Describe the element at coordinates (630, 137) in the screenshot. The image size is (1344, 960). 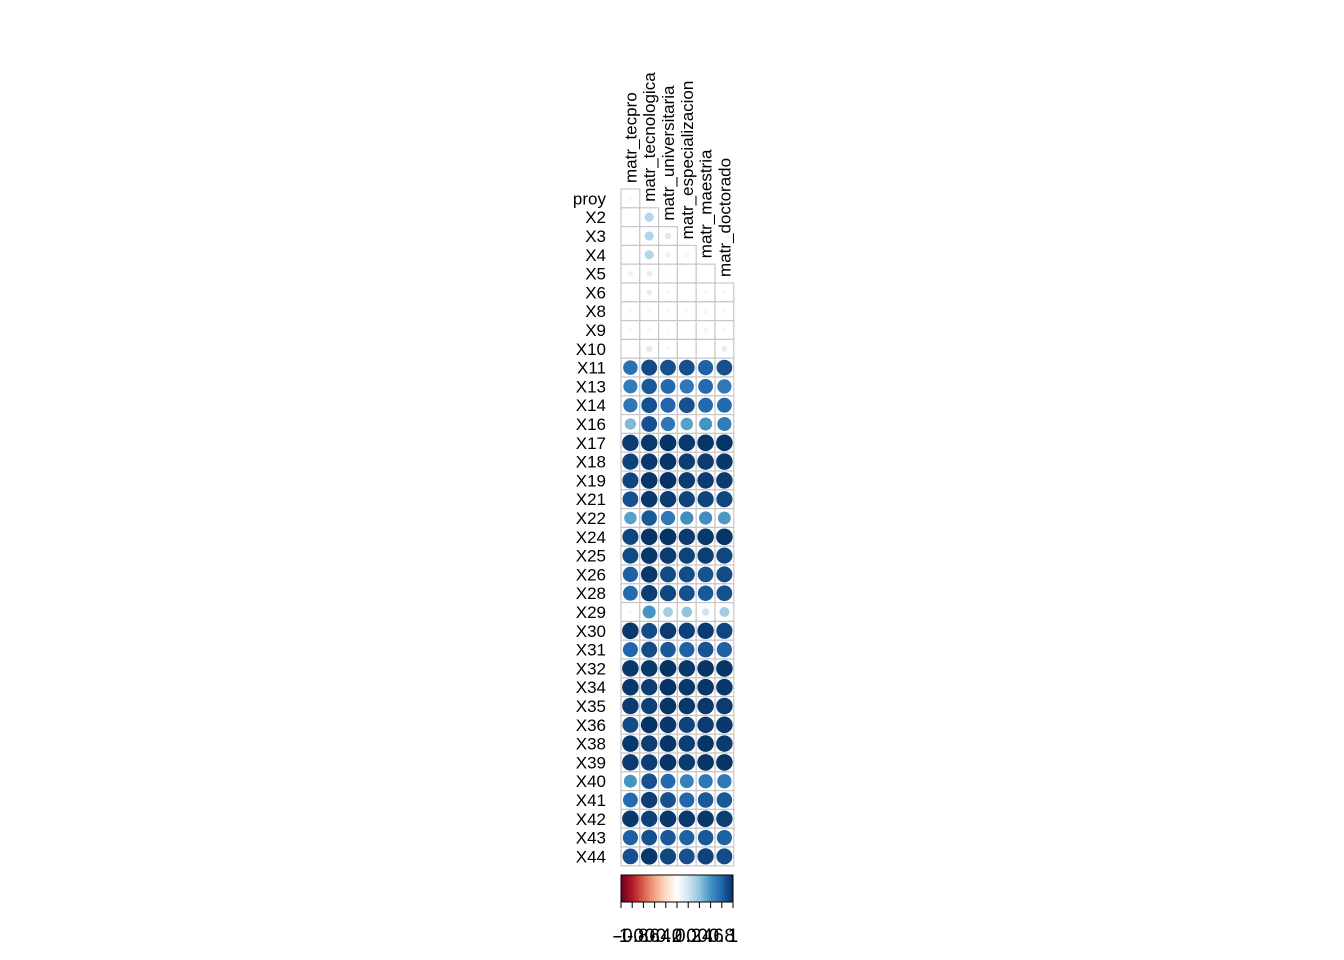
I see `column-label-matr-tecpro: matr_tecpro` at that location.